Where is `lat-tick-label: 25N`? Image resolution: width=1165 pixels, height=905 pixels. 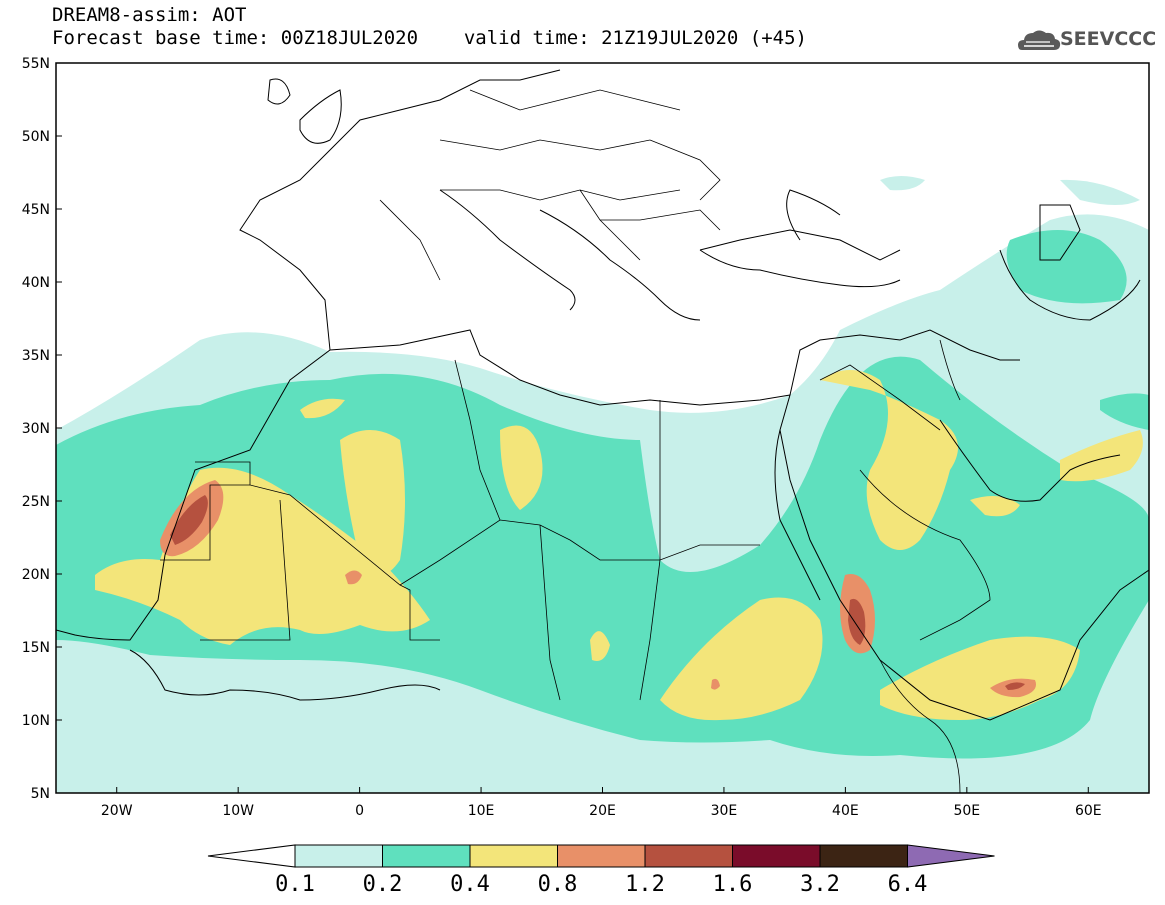 lat-tick-label: 25N is located at coordinates (36, 502).